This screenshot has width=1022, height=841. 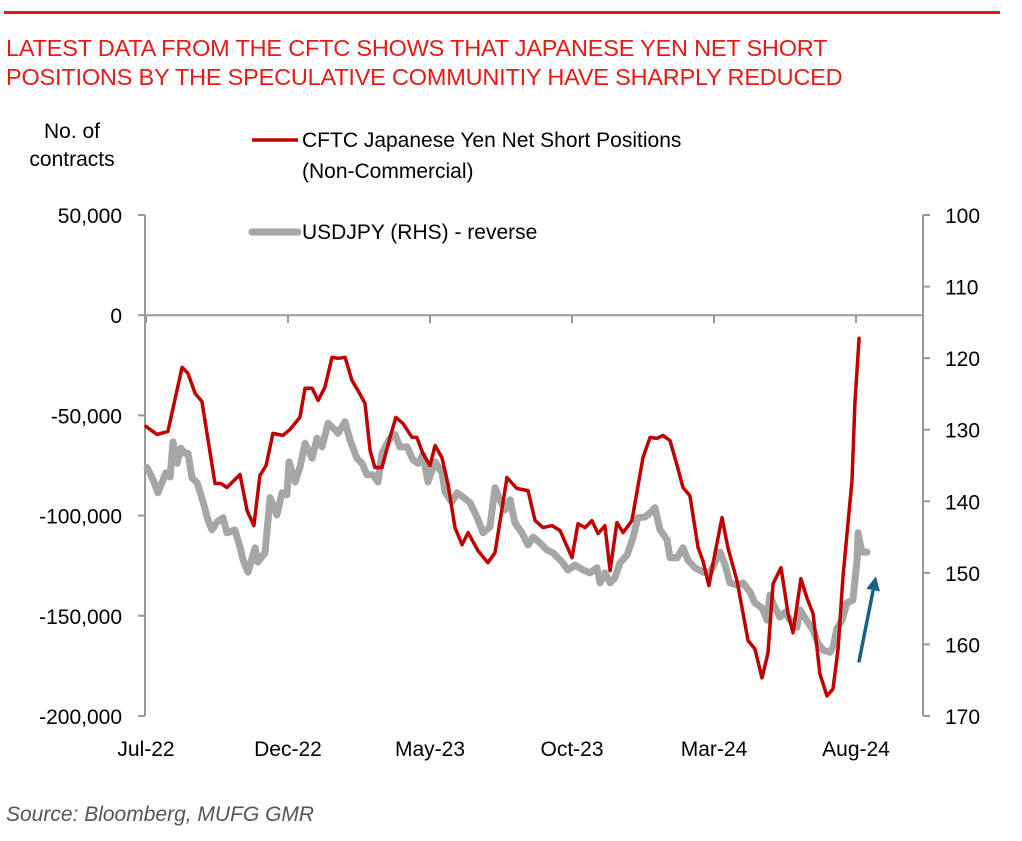 I want to click on annotation-arrow-shaft, so click(x=866, y=626).